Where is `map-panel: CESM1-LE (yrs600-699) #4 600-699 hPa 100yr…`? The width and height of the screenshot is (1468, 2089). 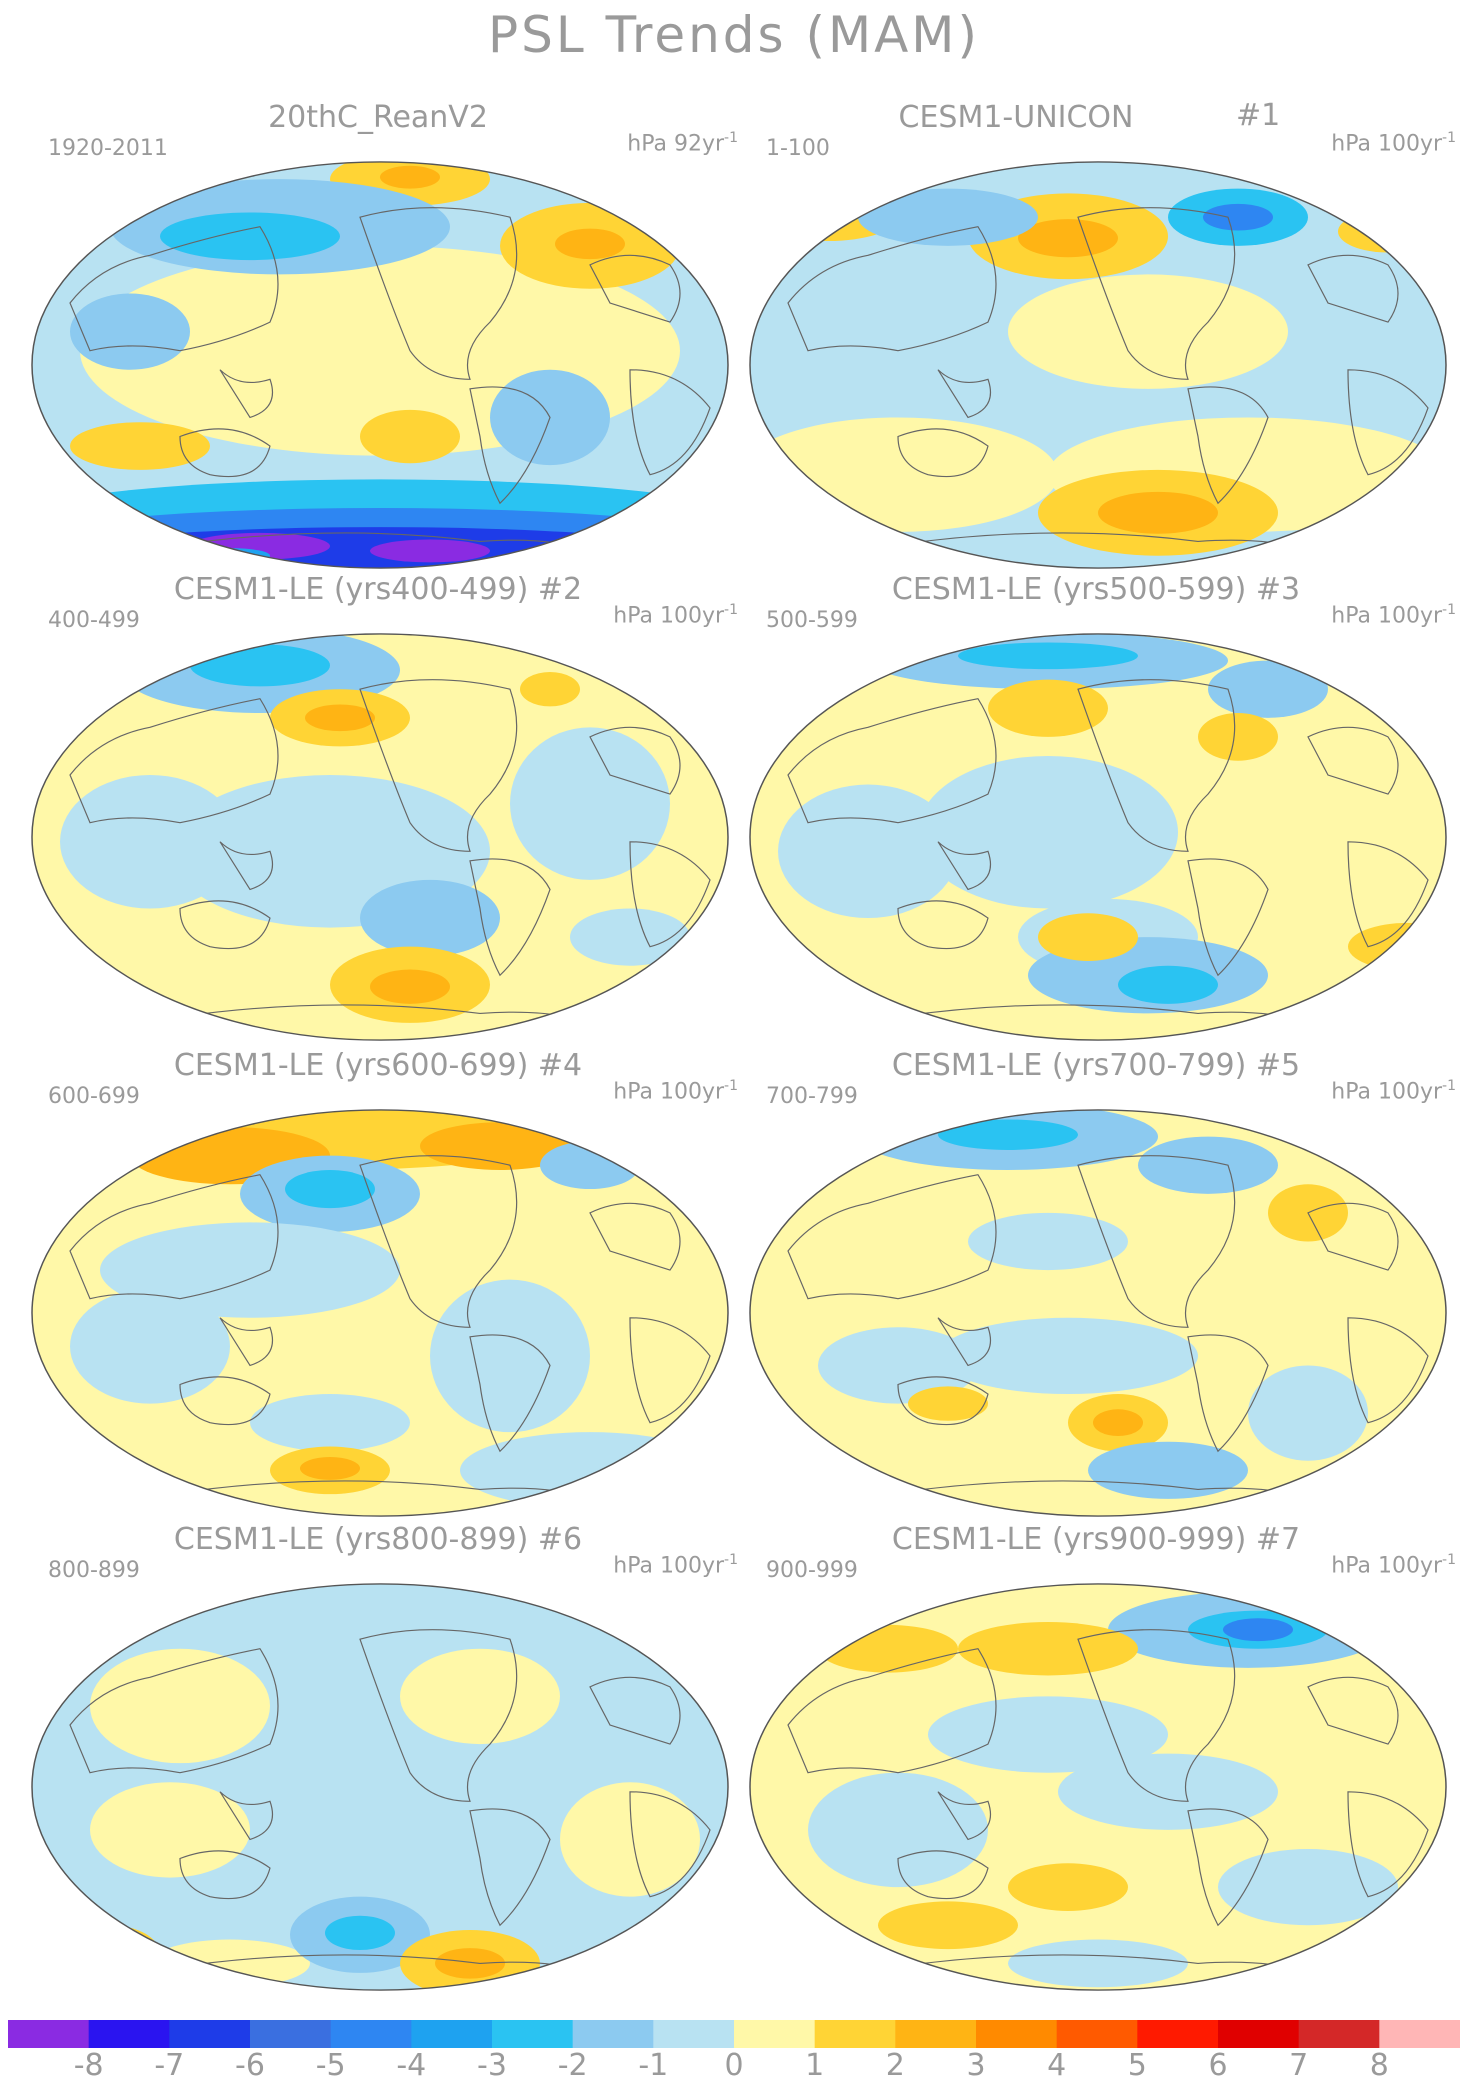 map-panel: CESM1-LE (yrs600-699) #4 600-699 hPa 100yr… is located at coordinates (378, 1284).